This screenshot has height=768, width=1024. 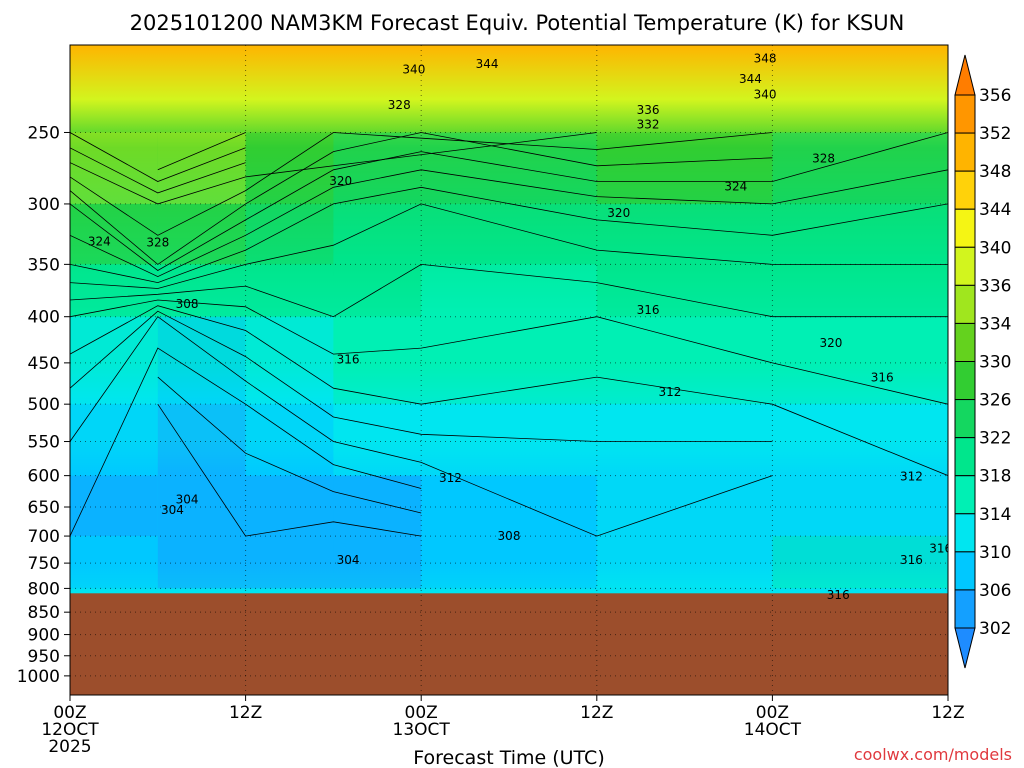 What do you see at coordinates (157, 242) in the screenshot?
I see `contour-label: 328` at bounding box center [157, 242].